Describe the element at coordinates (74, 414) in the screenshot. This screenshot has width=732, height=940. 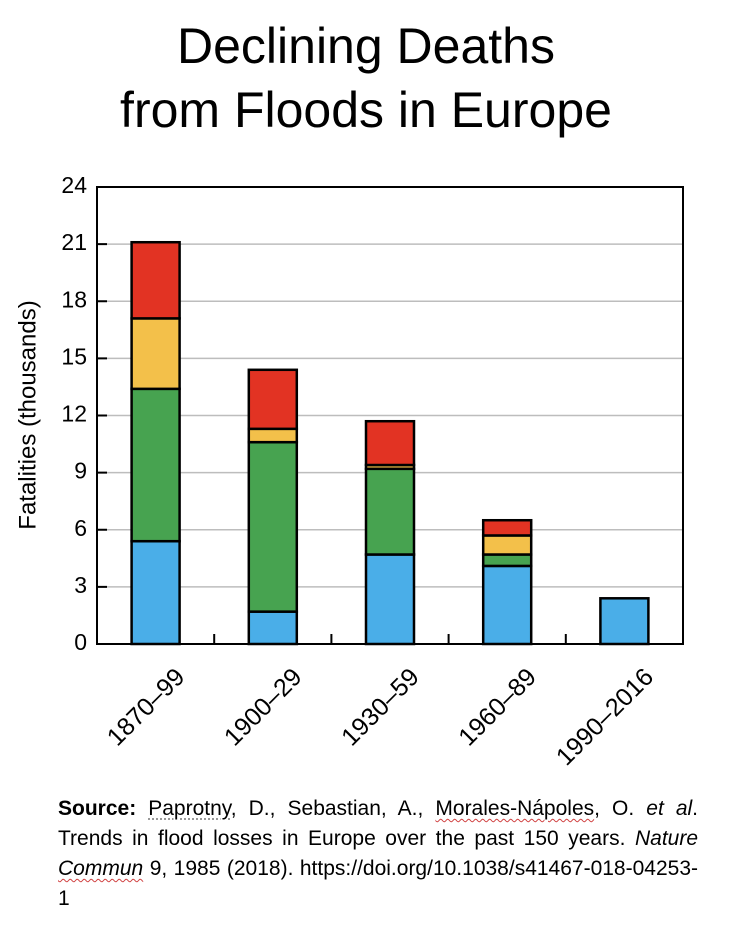
I see `y-tick-label: 12` at that location.